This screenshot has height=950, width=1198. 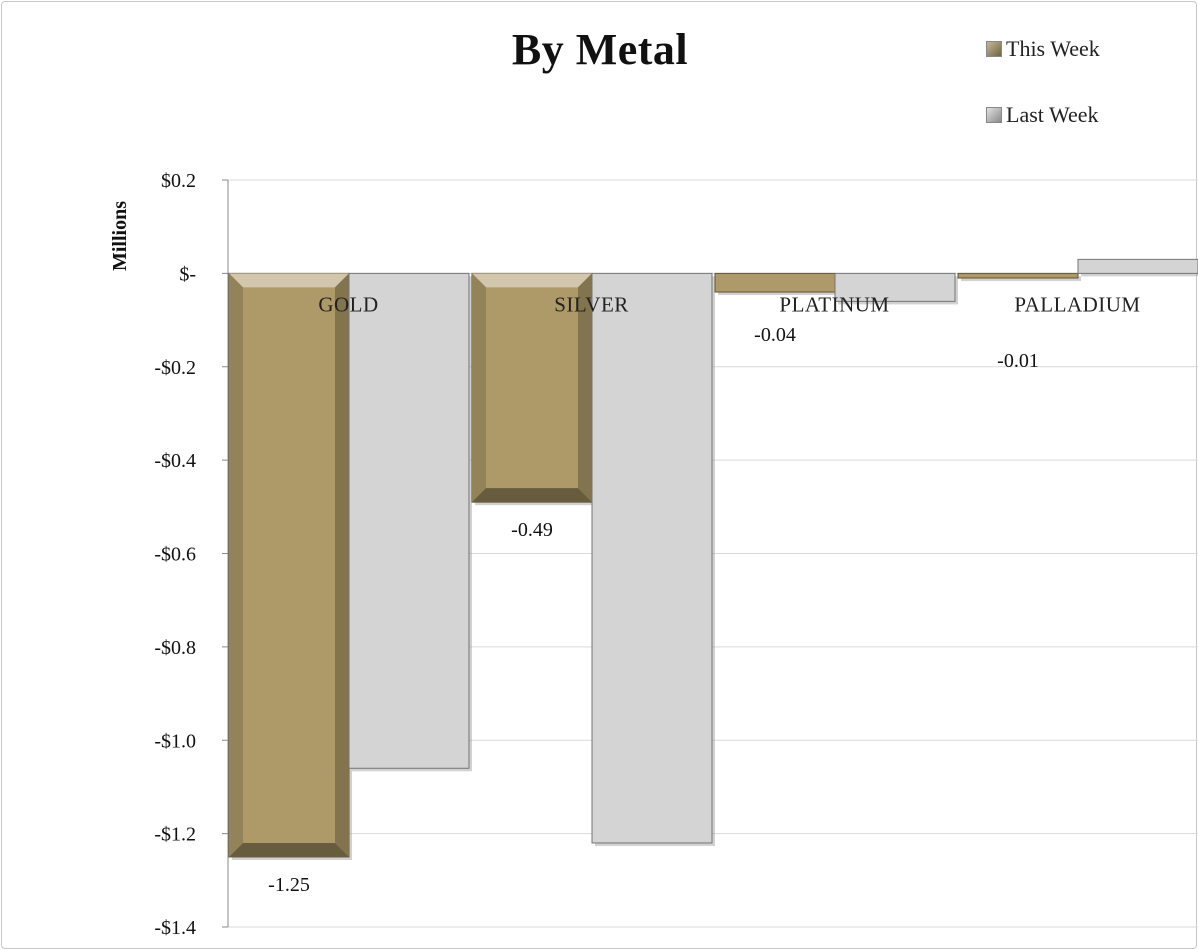 I want to click on bar-last-week-platinum, so click(x=896, y=288).